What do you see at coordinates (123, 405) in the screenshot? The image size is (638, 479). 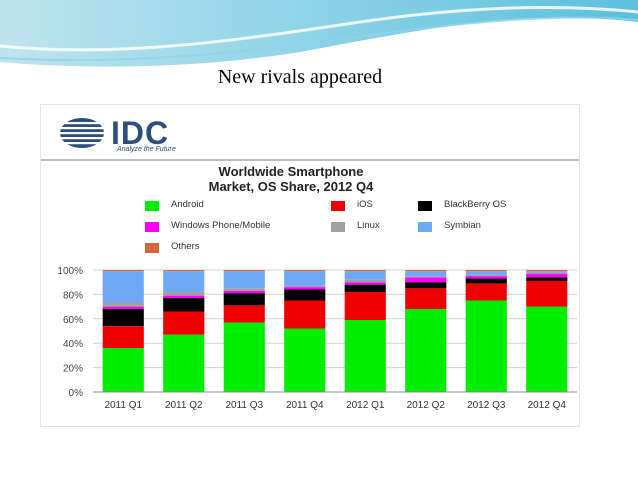 I see `x-tick-label: 2011 Q1` at bounding box center [123, 405].